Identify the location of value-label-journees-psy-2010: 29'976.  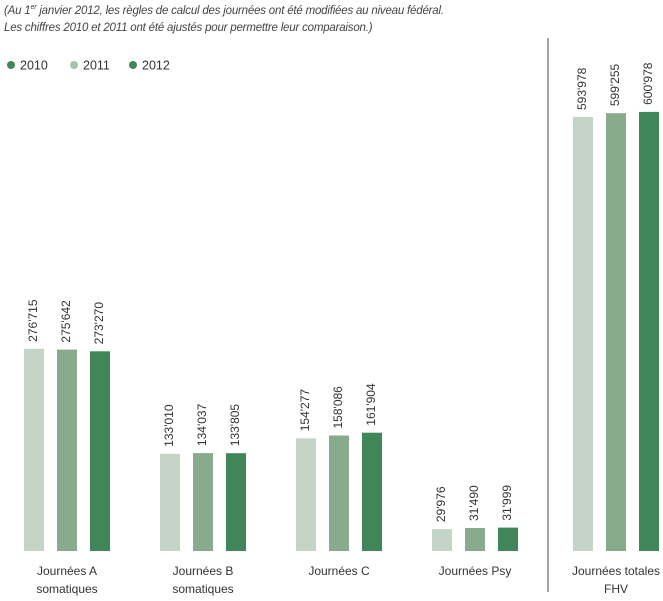
(441, 504).